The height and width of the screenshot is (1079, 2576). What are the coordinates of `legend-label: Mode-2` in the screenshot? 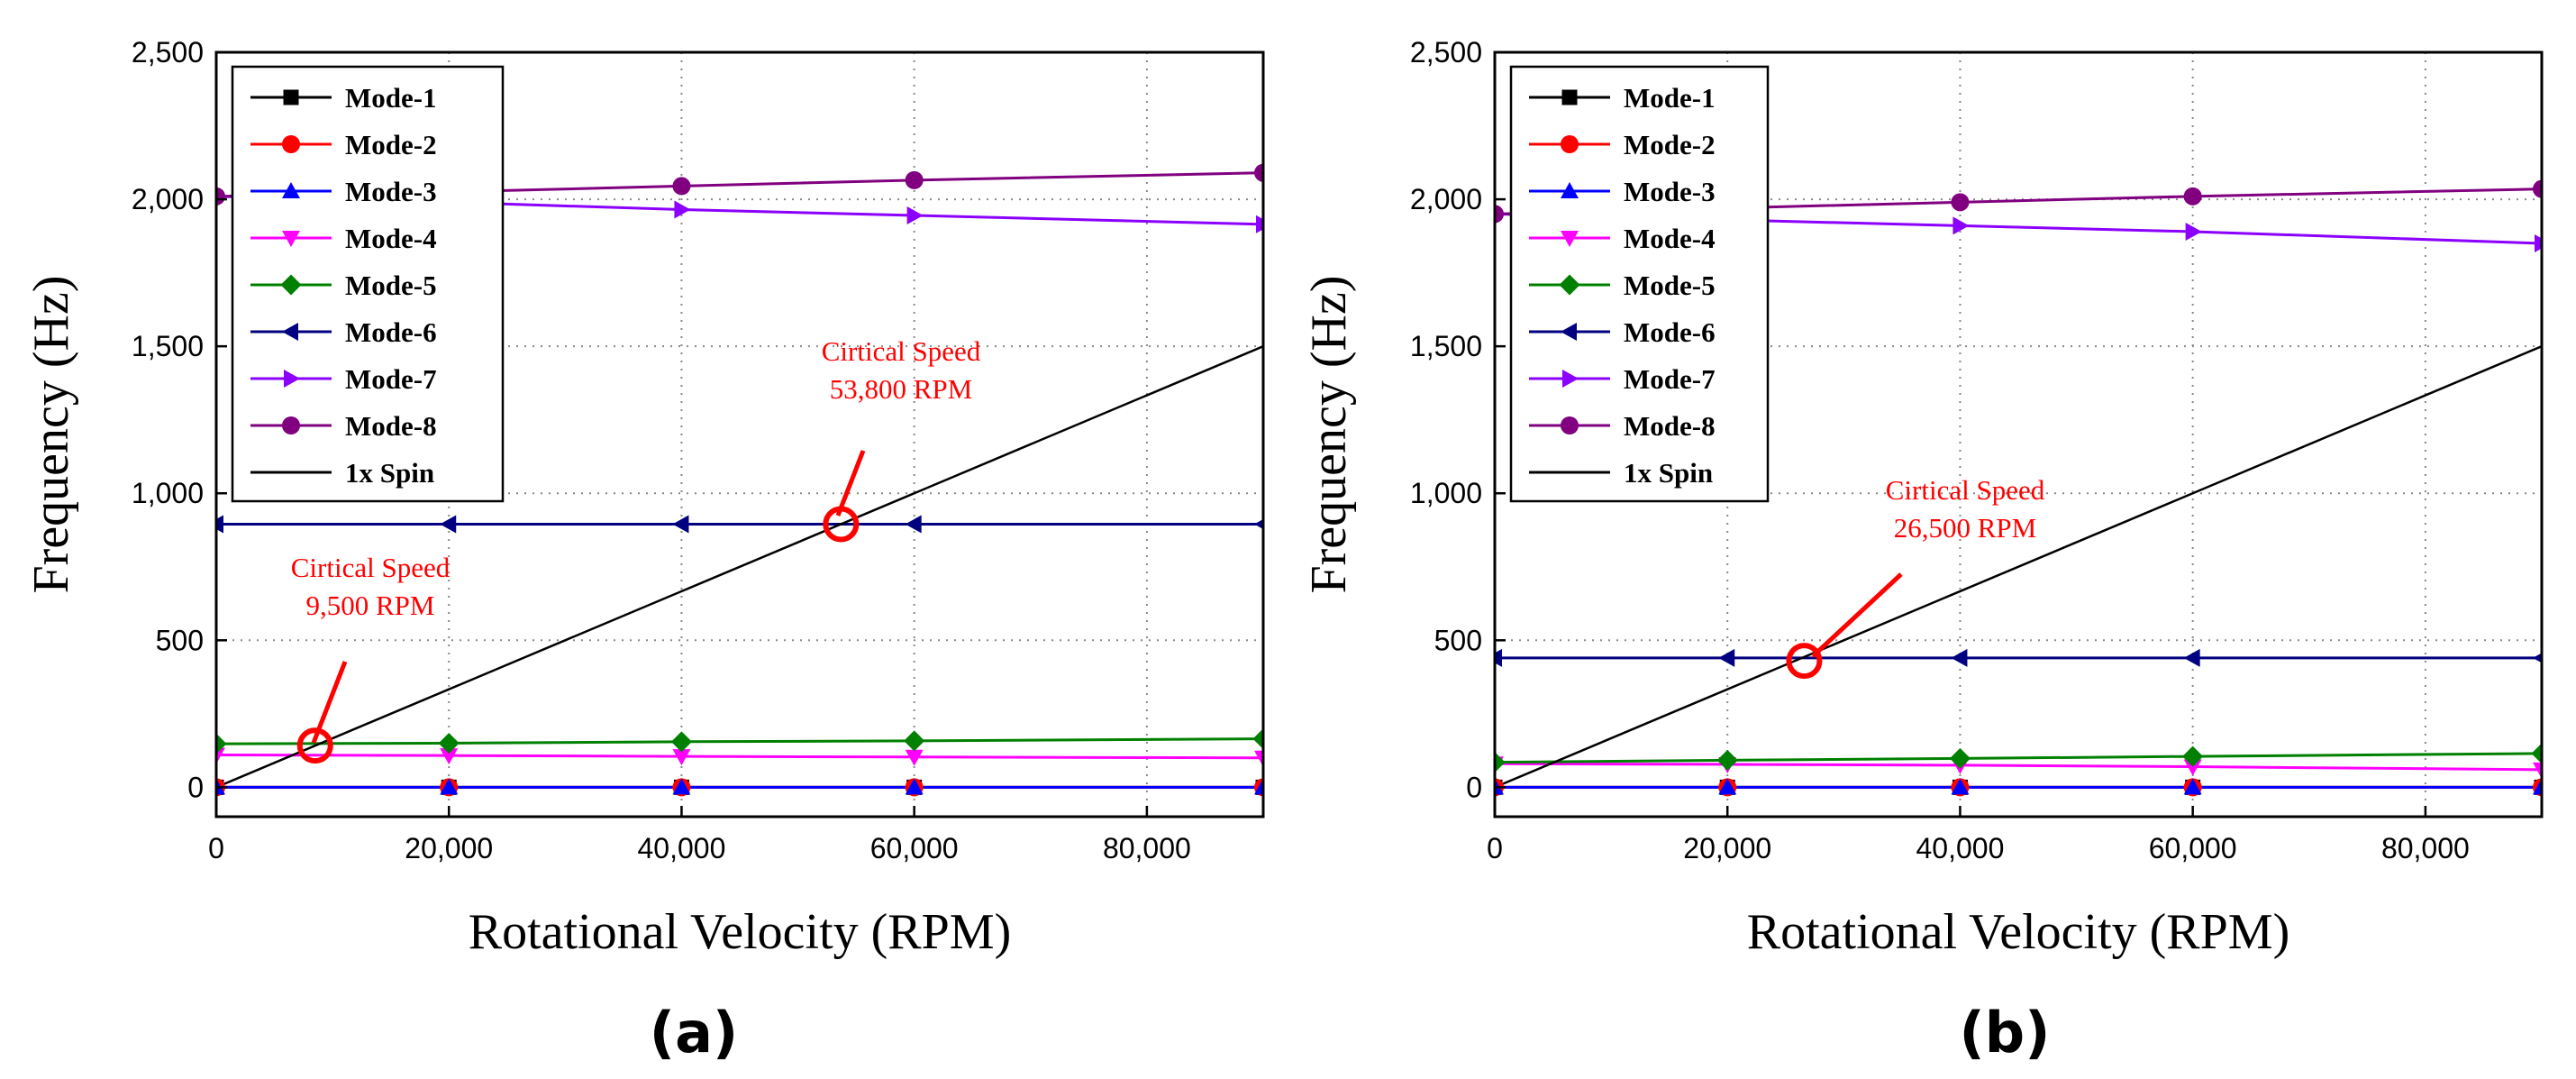 It's located at (391, 144).